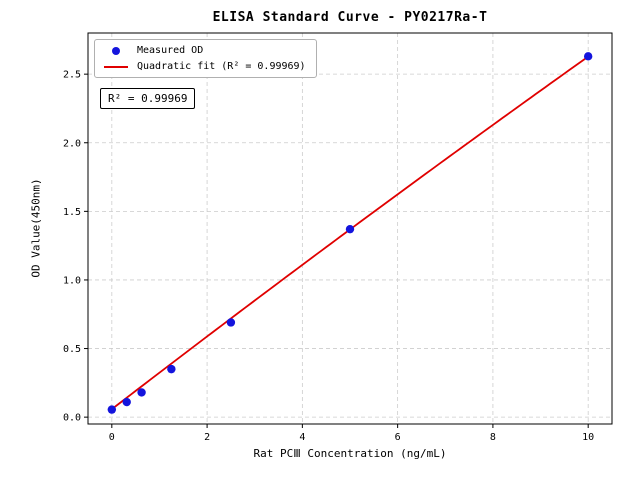 The height and width of the screenshot is (480, 640). I want to click on svg-text: 2.0, so click(72, 143).